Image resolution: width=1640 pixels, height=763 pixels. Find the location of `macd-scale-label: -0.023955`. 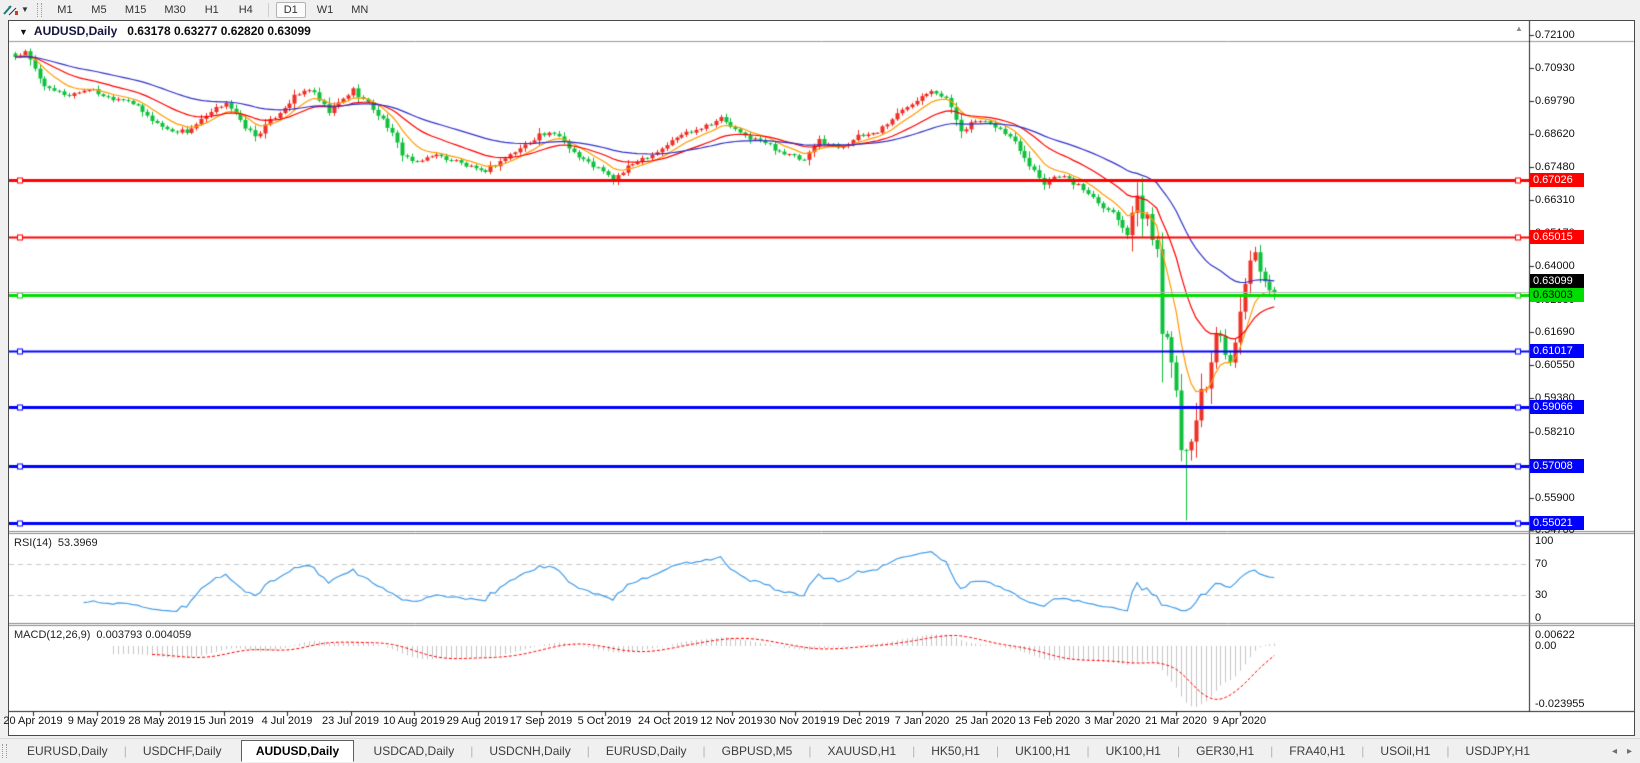

macd-scale-label: -0.023955 is located at coordinates (1560, 704).